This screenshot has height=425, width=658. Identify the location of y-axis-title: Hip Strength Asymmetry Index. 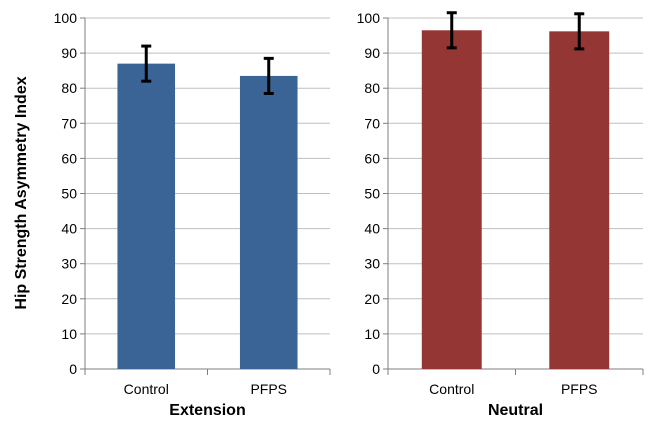
(21, 192).